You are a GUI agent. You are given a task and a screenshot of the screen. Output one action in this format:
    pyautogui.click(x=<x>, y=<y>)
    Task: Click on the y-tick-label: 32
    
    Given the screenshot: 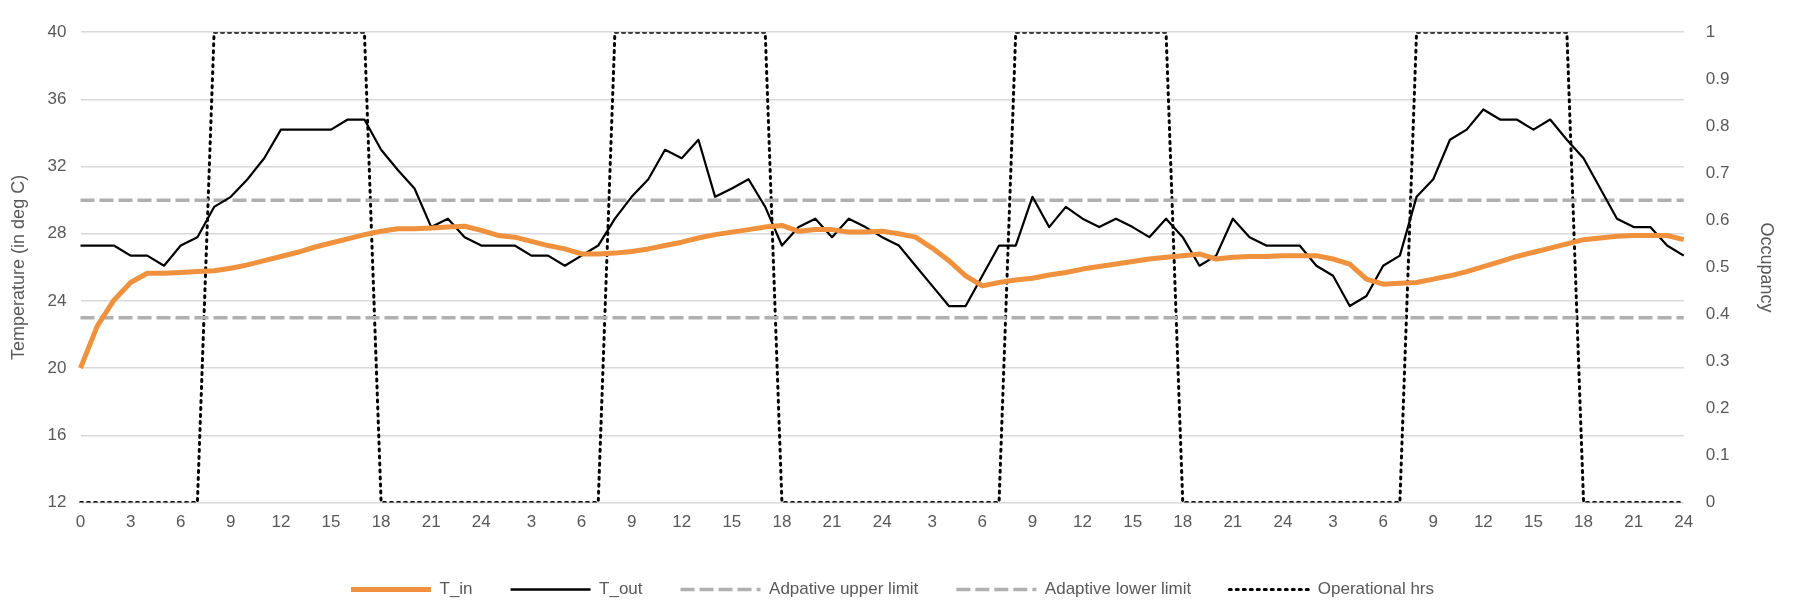 What is the action you would take?
    pyautogui.click(x=57, y=166)
    